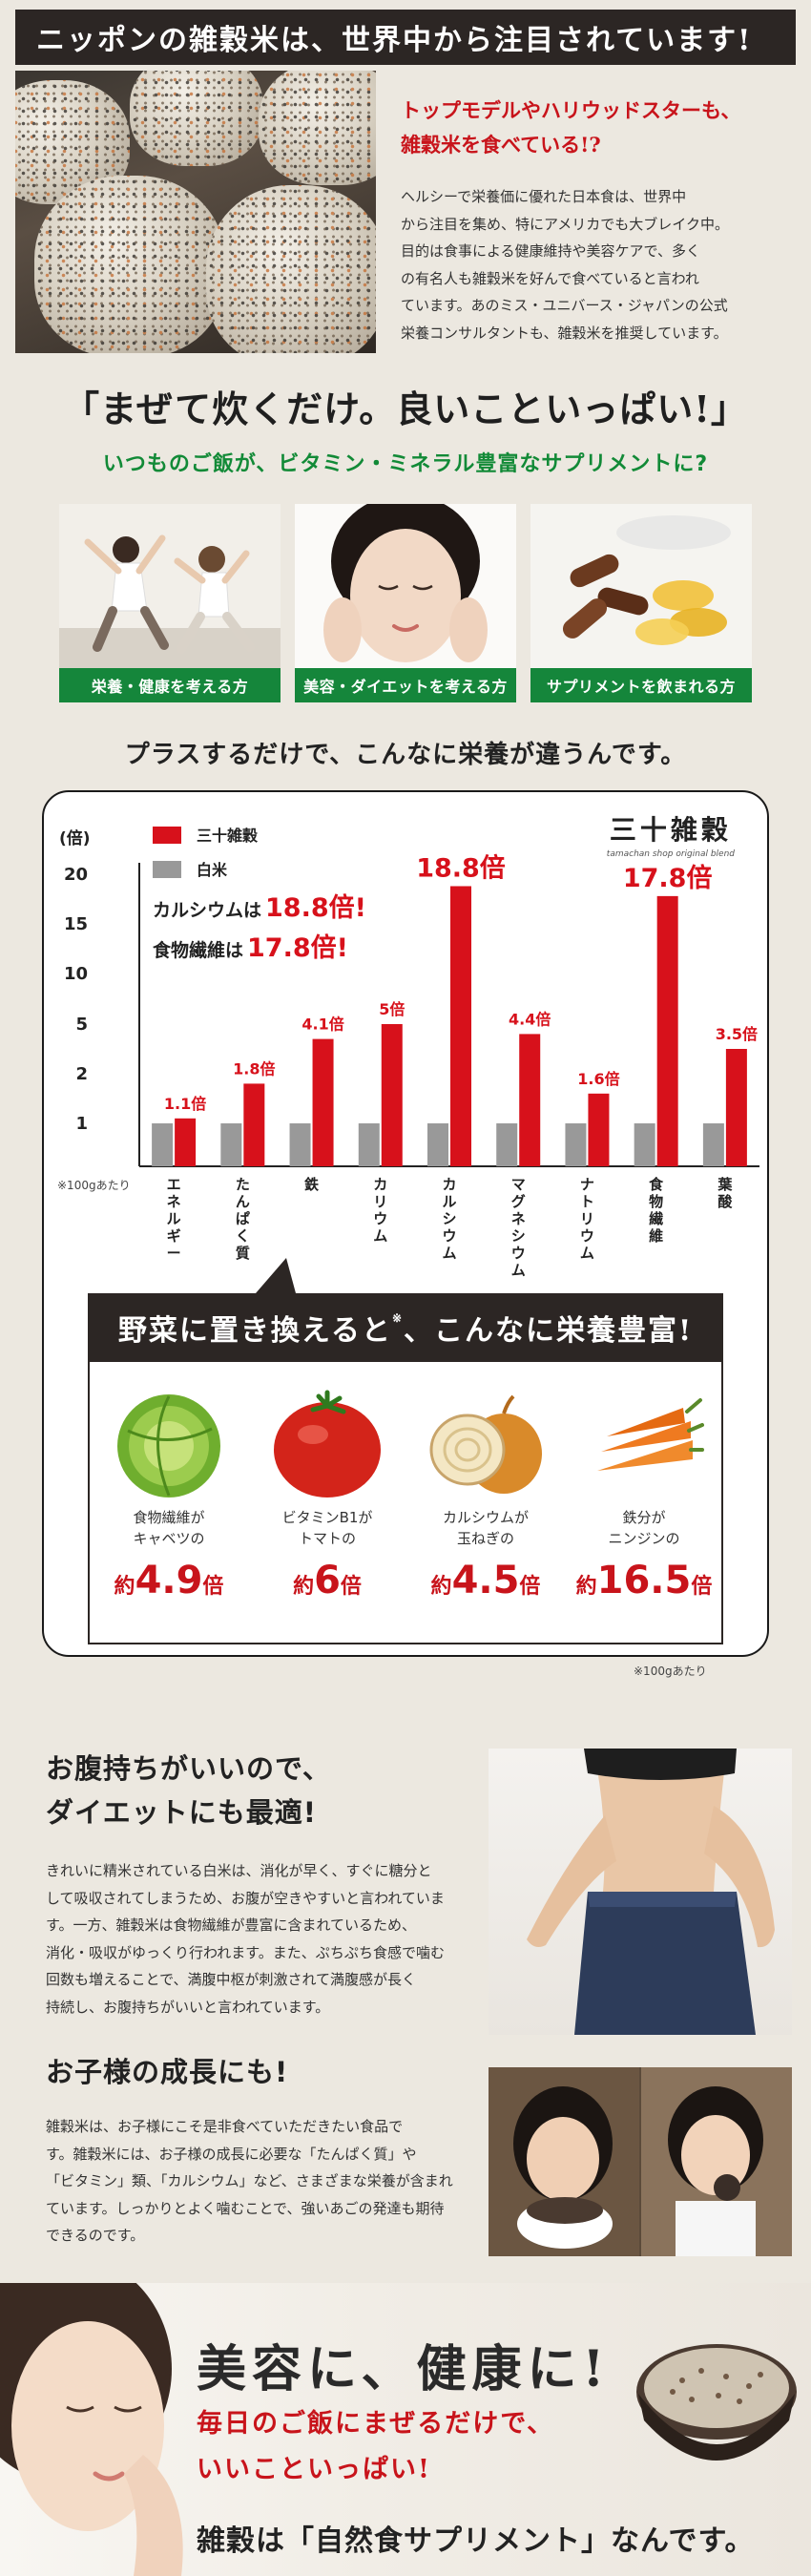 The width and height of the screenshot is (811, 2576). Describe the element at coordinates (397, 1318) in the screenshot. I see `vegetable-callout-mark: ※` at that location.